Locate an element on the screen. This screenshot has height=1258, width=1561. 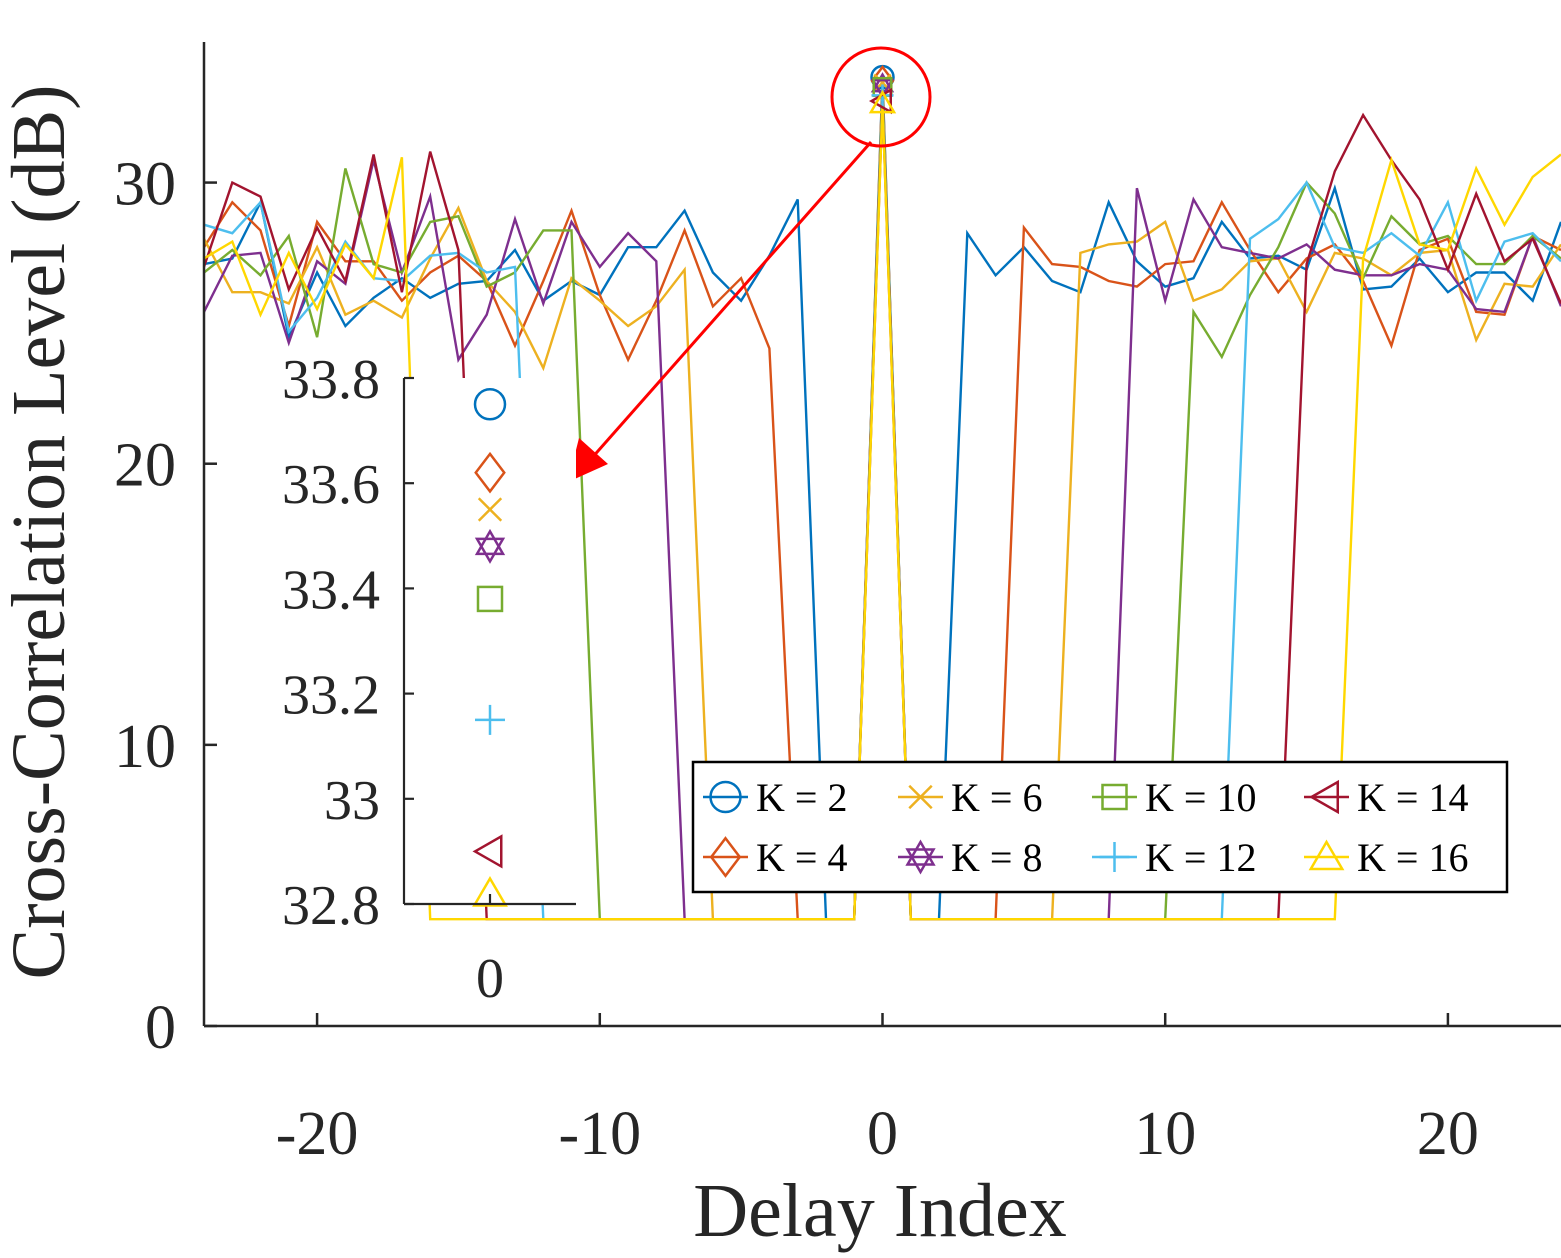
x-tick-label: -10 is located at coordinates (599, 1134).